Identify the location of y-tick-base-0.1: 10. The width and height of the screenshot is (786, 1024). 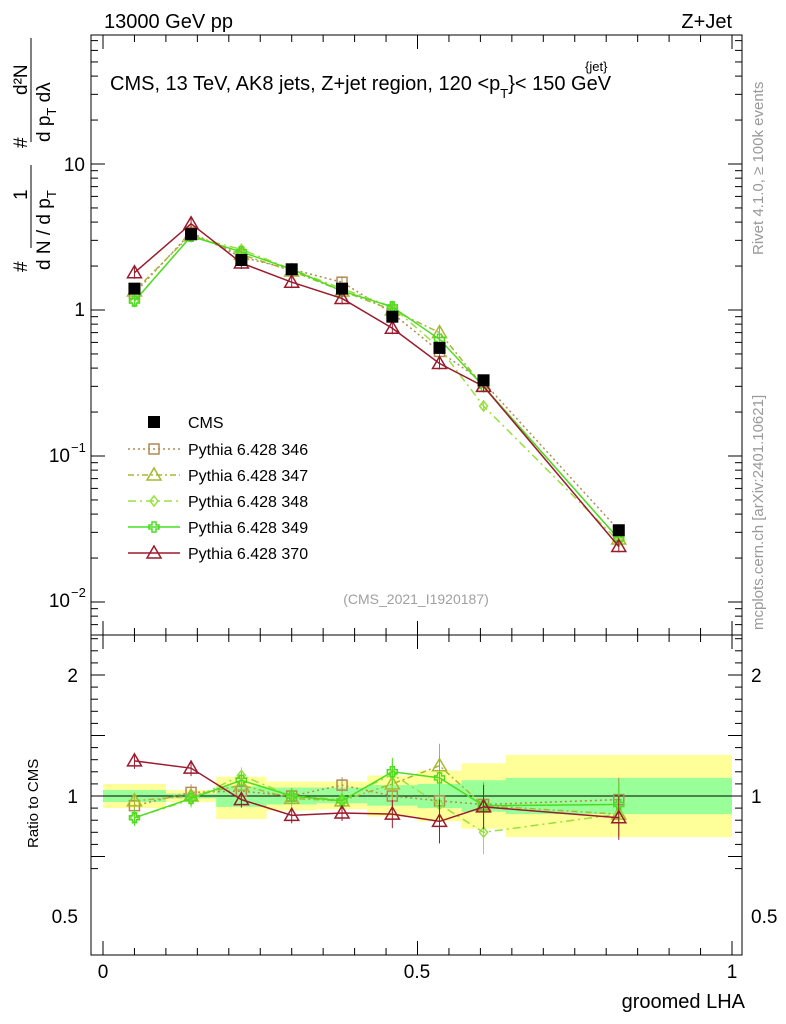
(59, 456).